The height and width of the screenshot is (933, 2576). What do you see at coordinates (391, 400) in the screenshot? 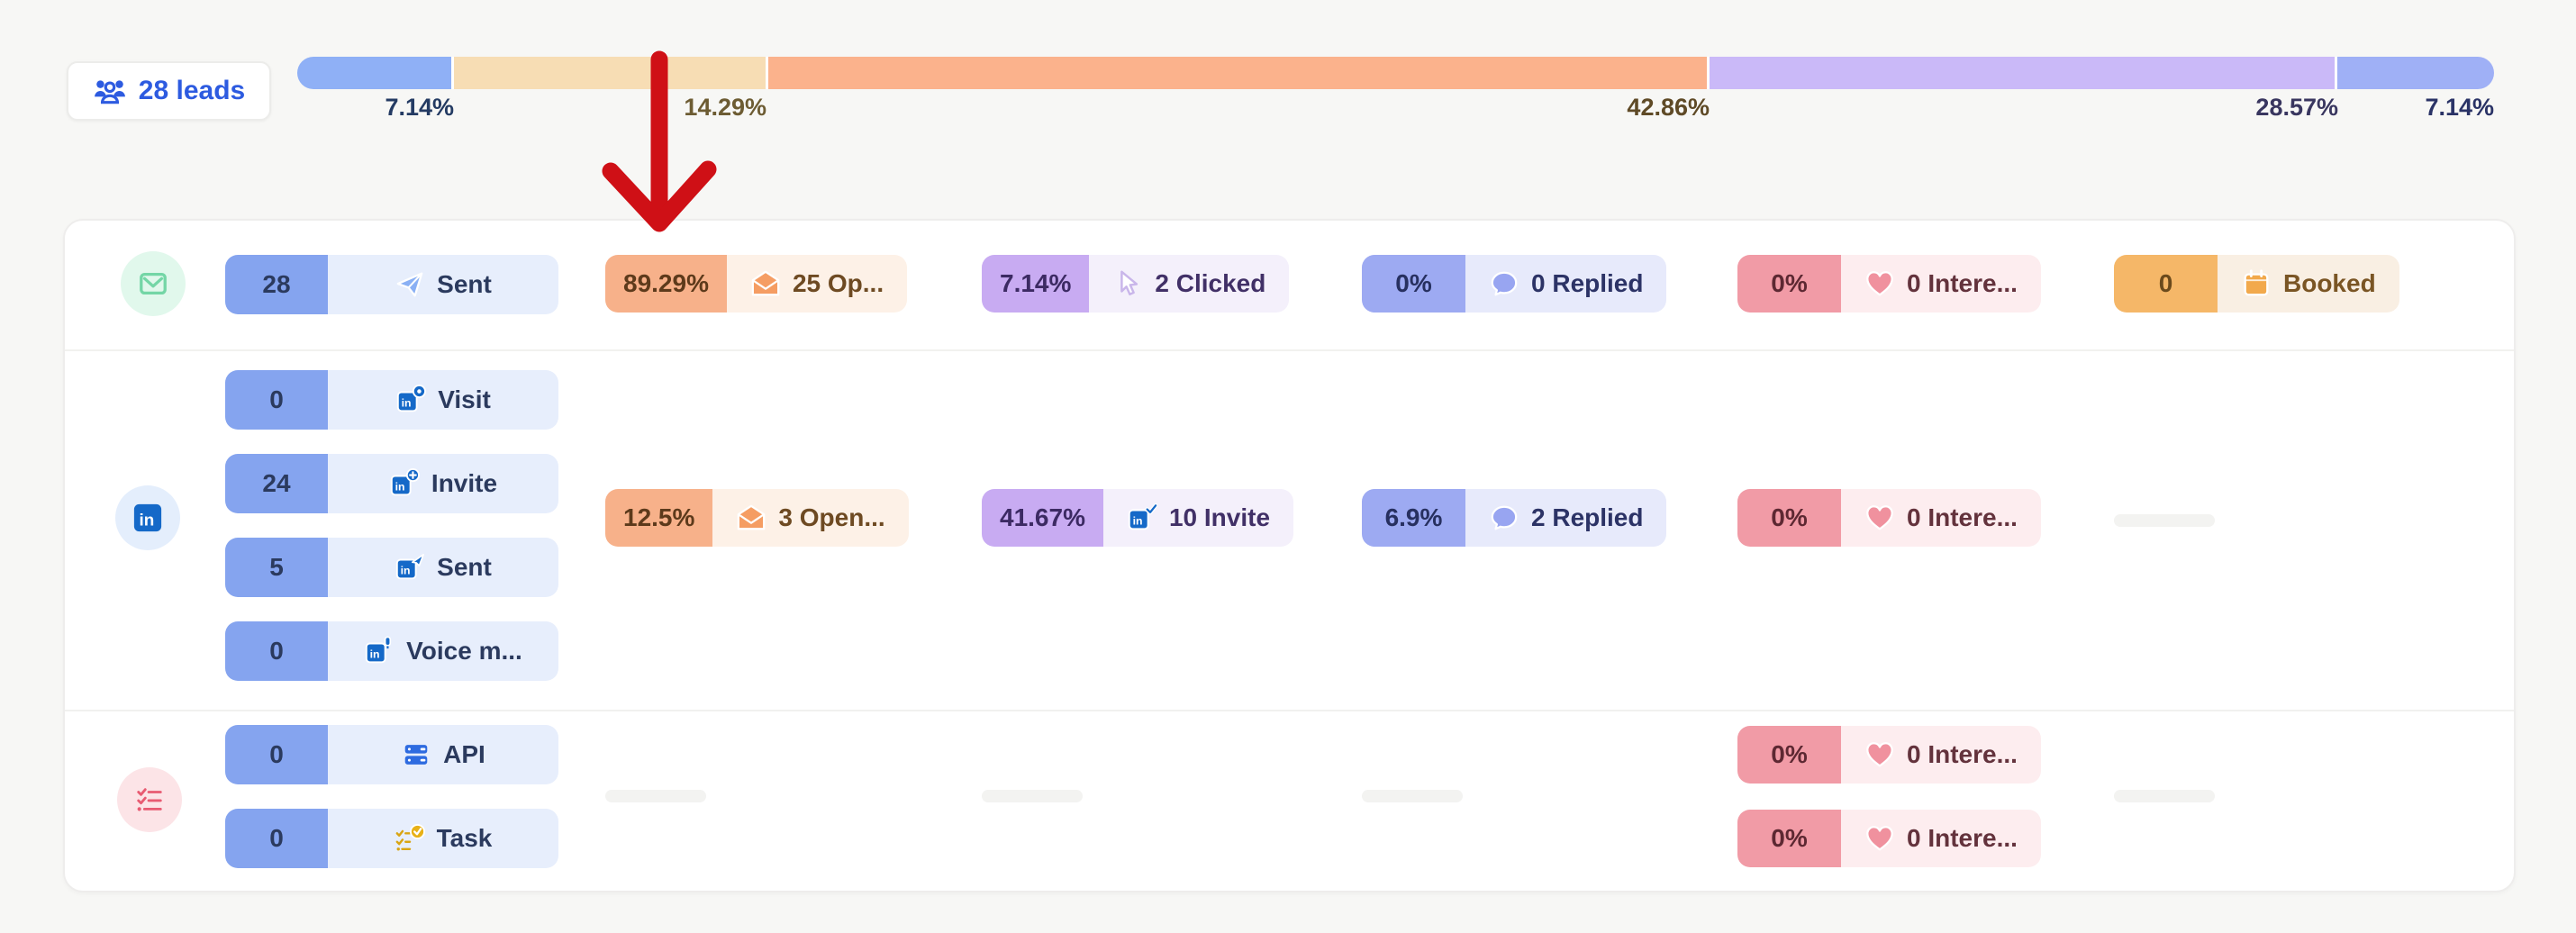
I see `step-chip-linkedin-visit: 0 in Visit` at bounding box center [391, 400].